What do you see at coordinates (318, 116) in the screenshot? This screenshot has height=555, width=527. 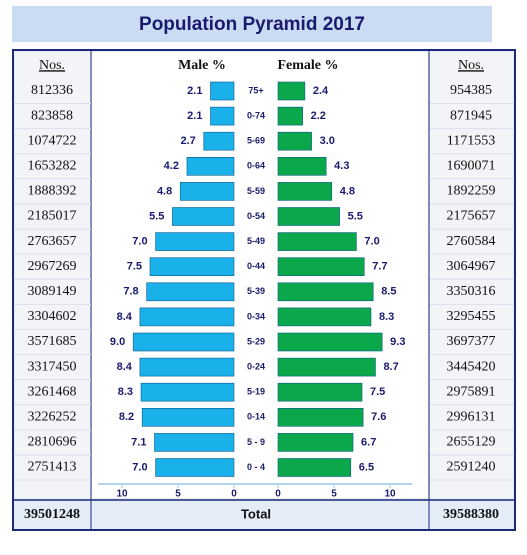 I see `value-label: 2.2` at bounding box center [318, 116].